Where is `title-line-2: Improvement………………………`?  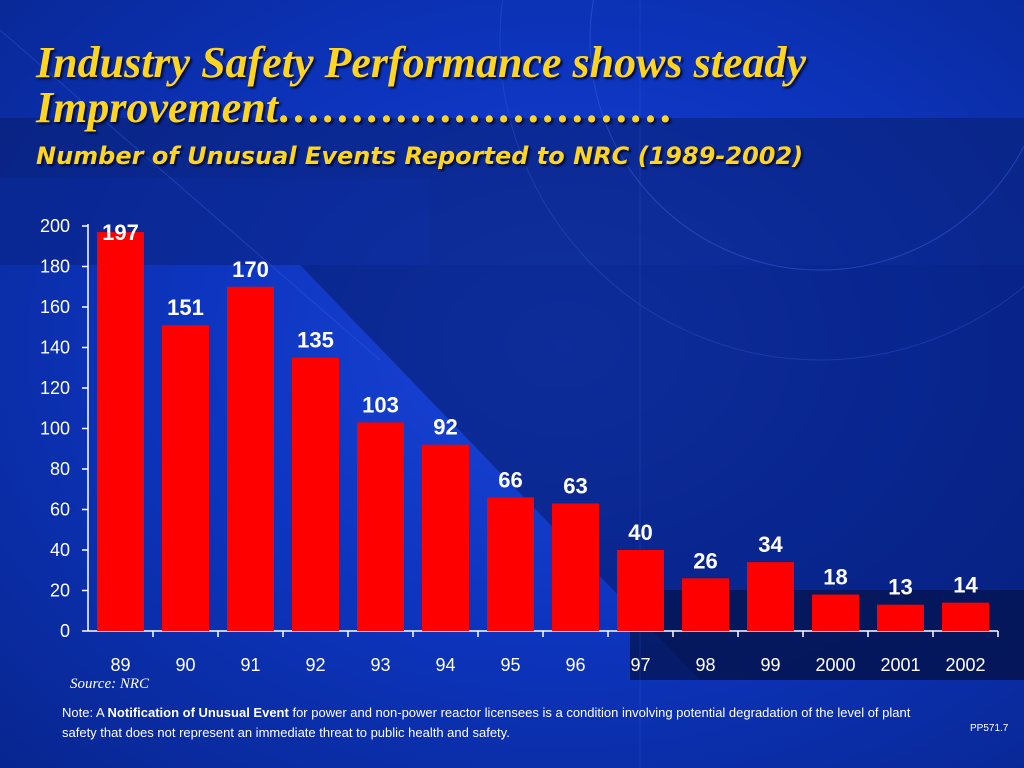 title-line-2: Improvement……………………… is located at coordinates (355, 107).